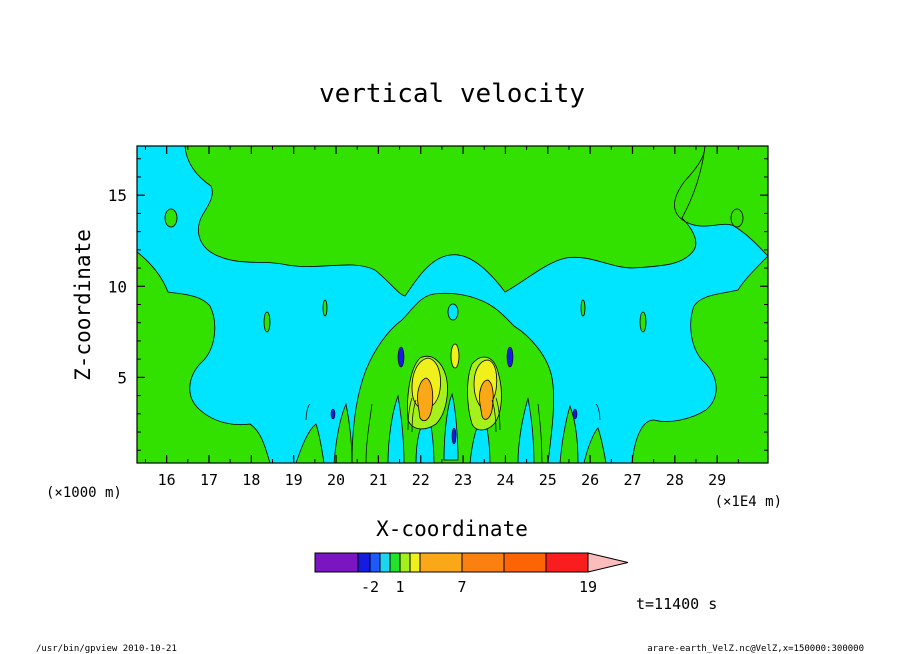 Image resolution: width=904 pixels, height=654 pixels. I want to click on contour-yellow-top, so click(455, 356).